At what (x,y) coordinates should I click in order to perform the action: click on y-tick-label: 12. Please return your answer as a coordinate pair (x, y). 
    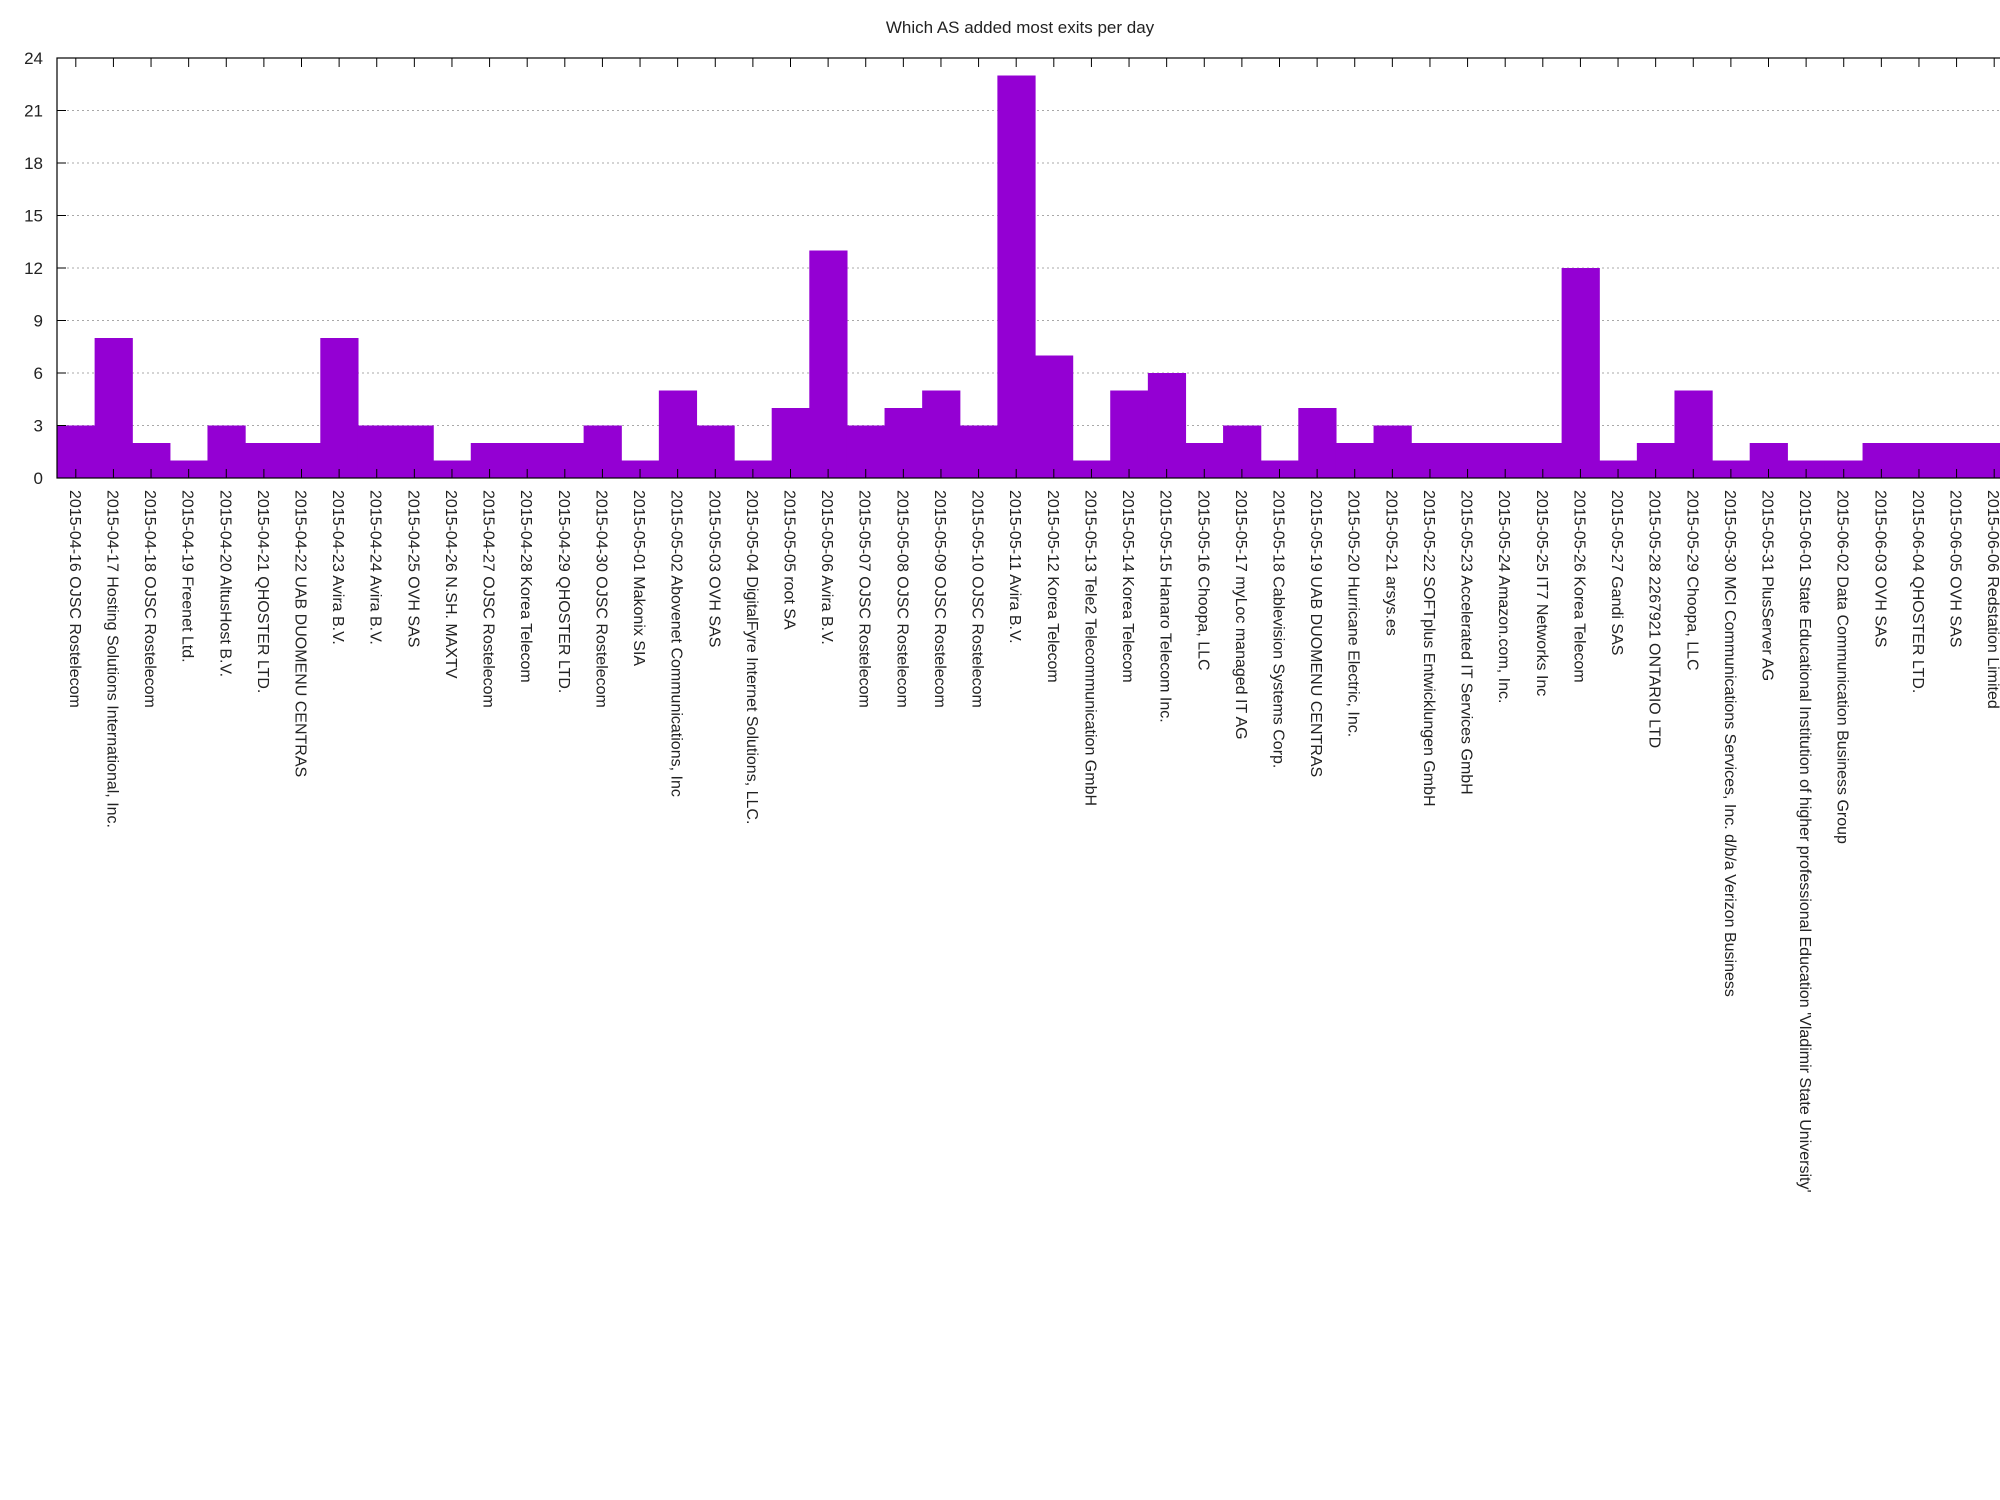
    Looking at the image, I should click on (33, 268).